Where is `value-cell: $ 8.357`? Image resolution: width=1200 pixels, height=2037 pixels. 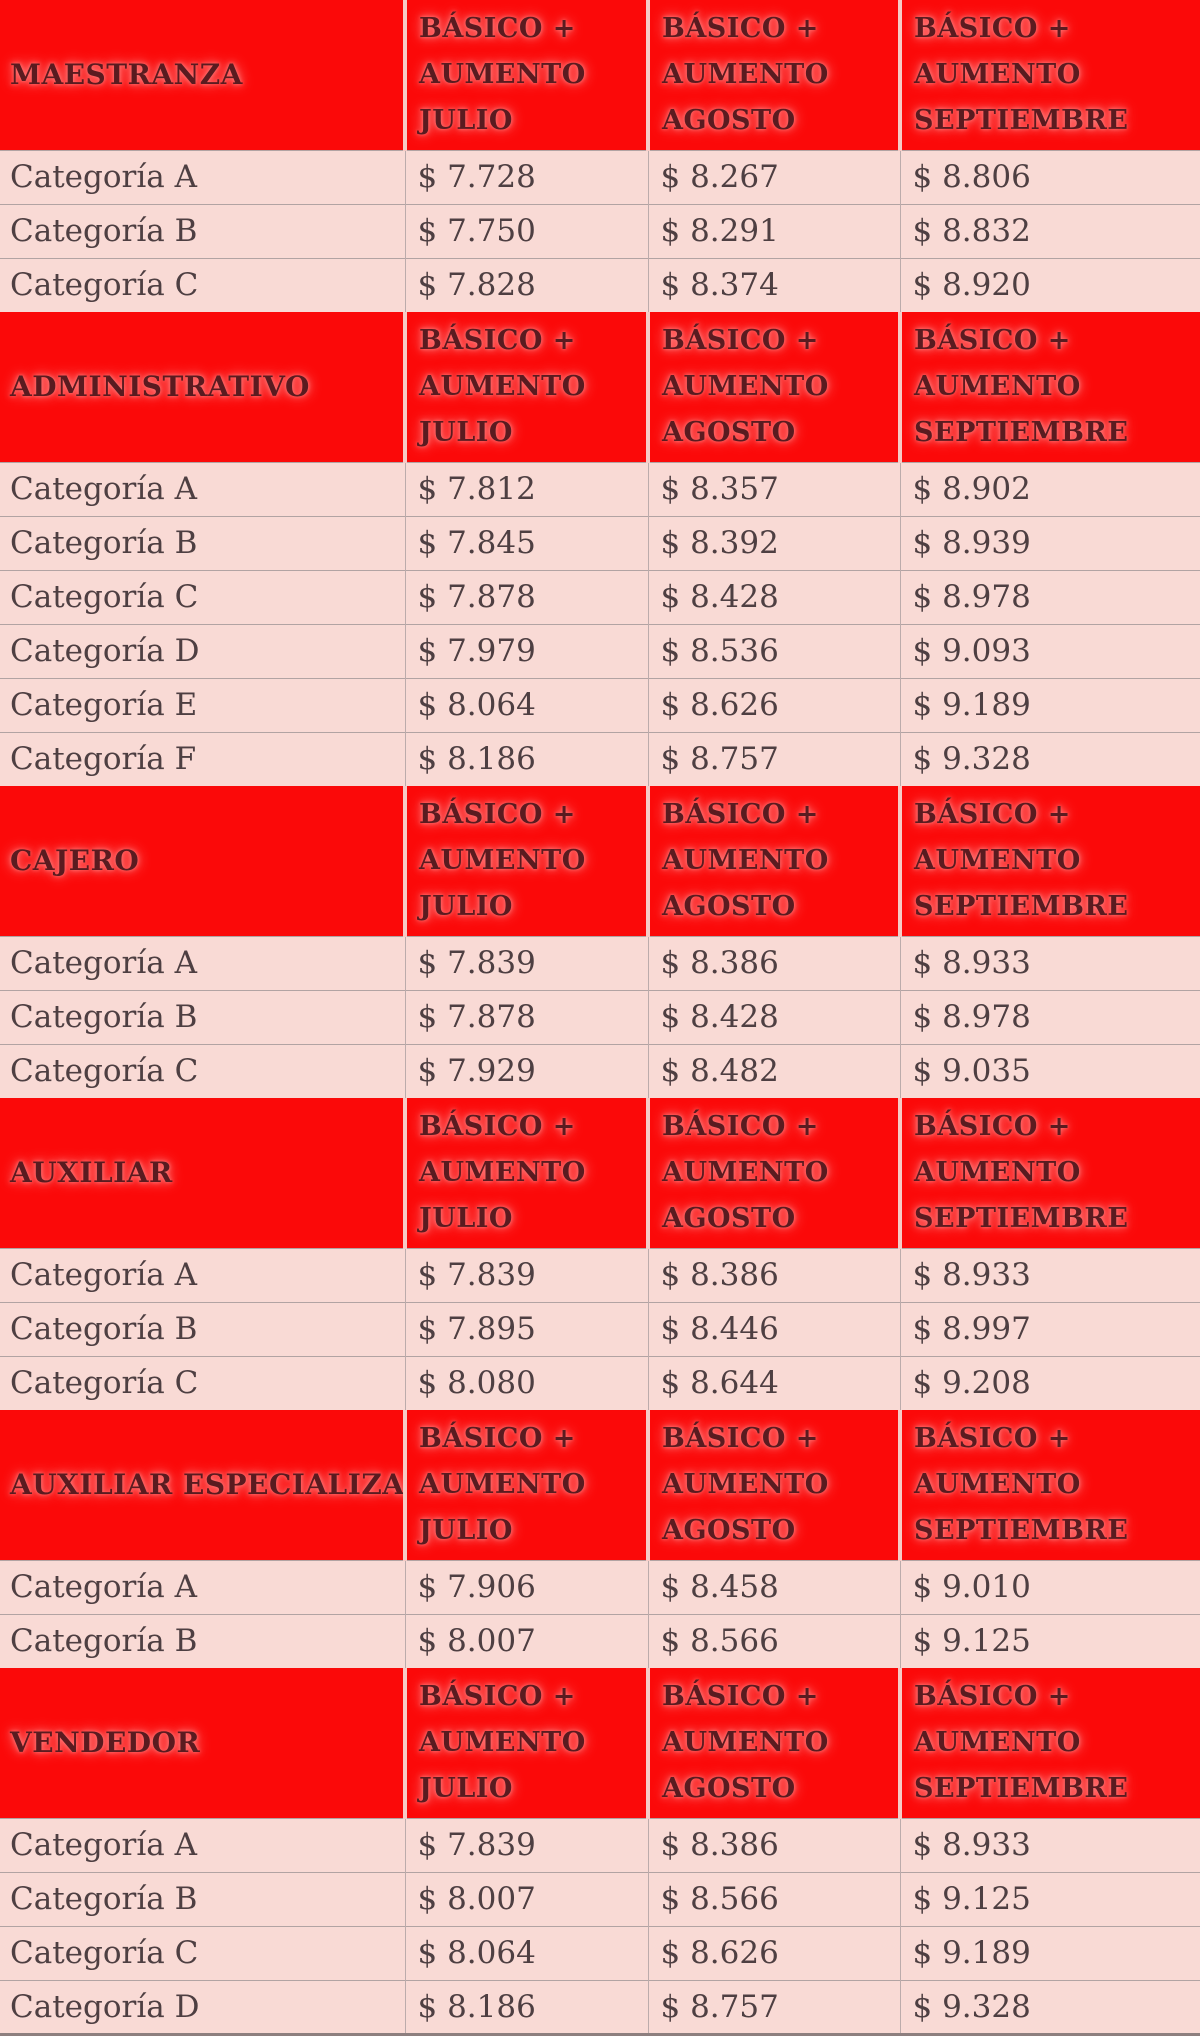 value-cell: $ 8.357 is located at coordinates (773, 488).